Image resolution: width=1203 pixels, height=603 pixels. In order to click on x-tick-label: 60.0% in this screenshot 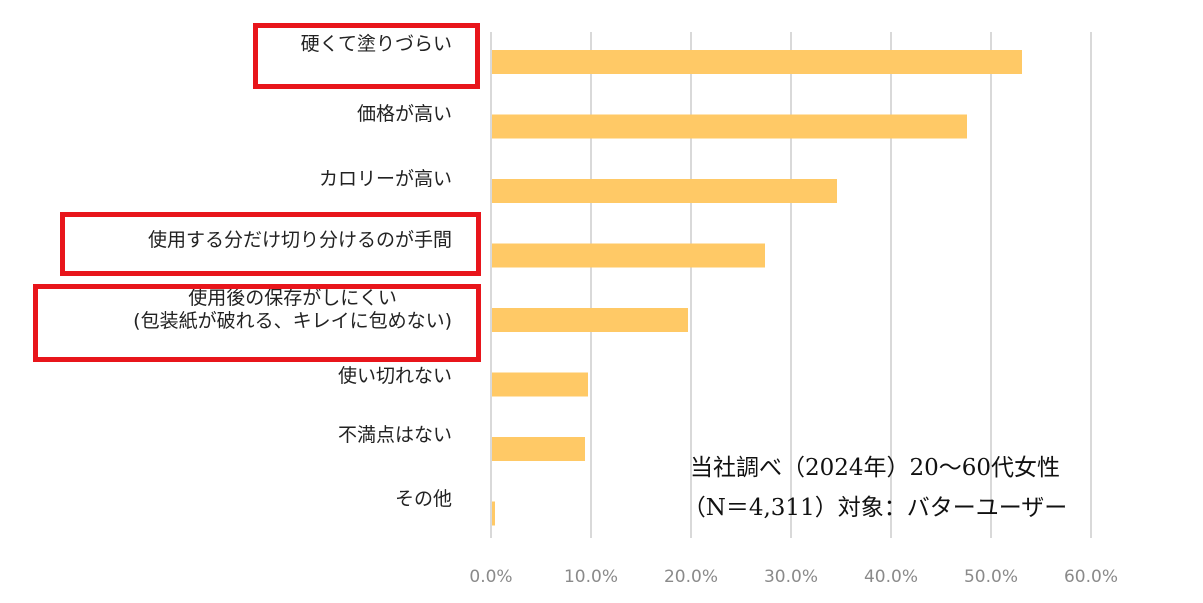, I will do `click(1091, 577)`.